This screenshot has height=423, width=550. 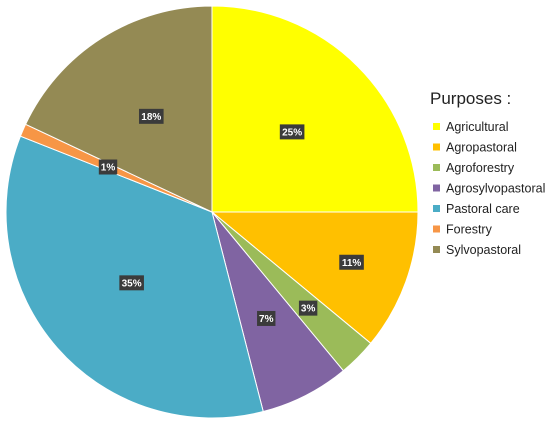 I want to click on data-label-forestry: 1%, so click(x=108, y=167).